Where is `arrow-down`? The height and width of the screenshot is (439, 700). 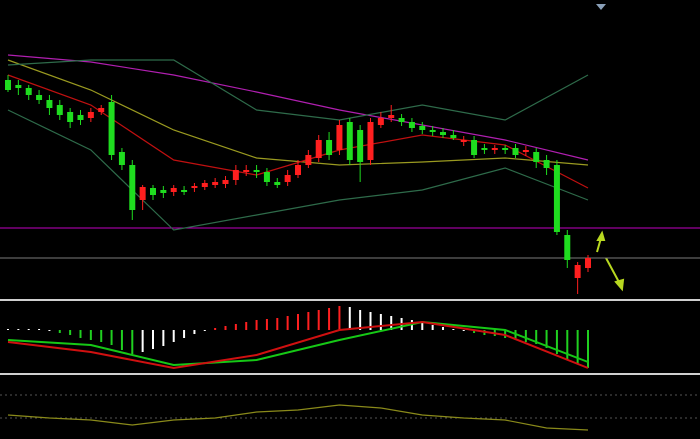
arrow-down is located at coordinates (615, 274).